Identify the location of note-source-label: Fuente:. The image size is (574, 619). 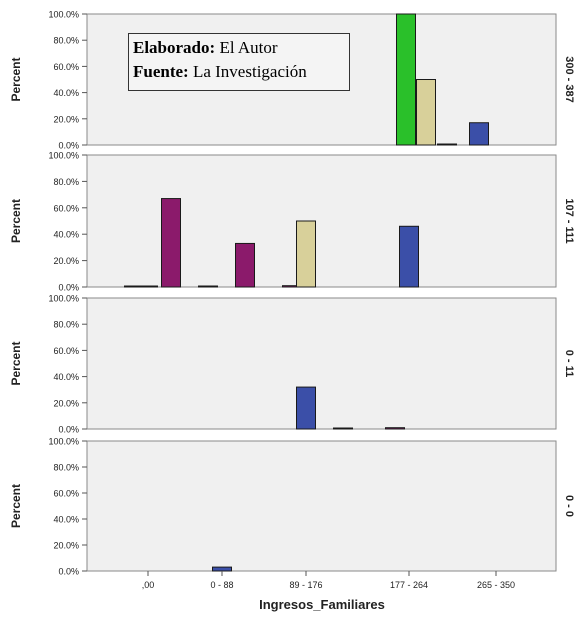
(161, 71).